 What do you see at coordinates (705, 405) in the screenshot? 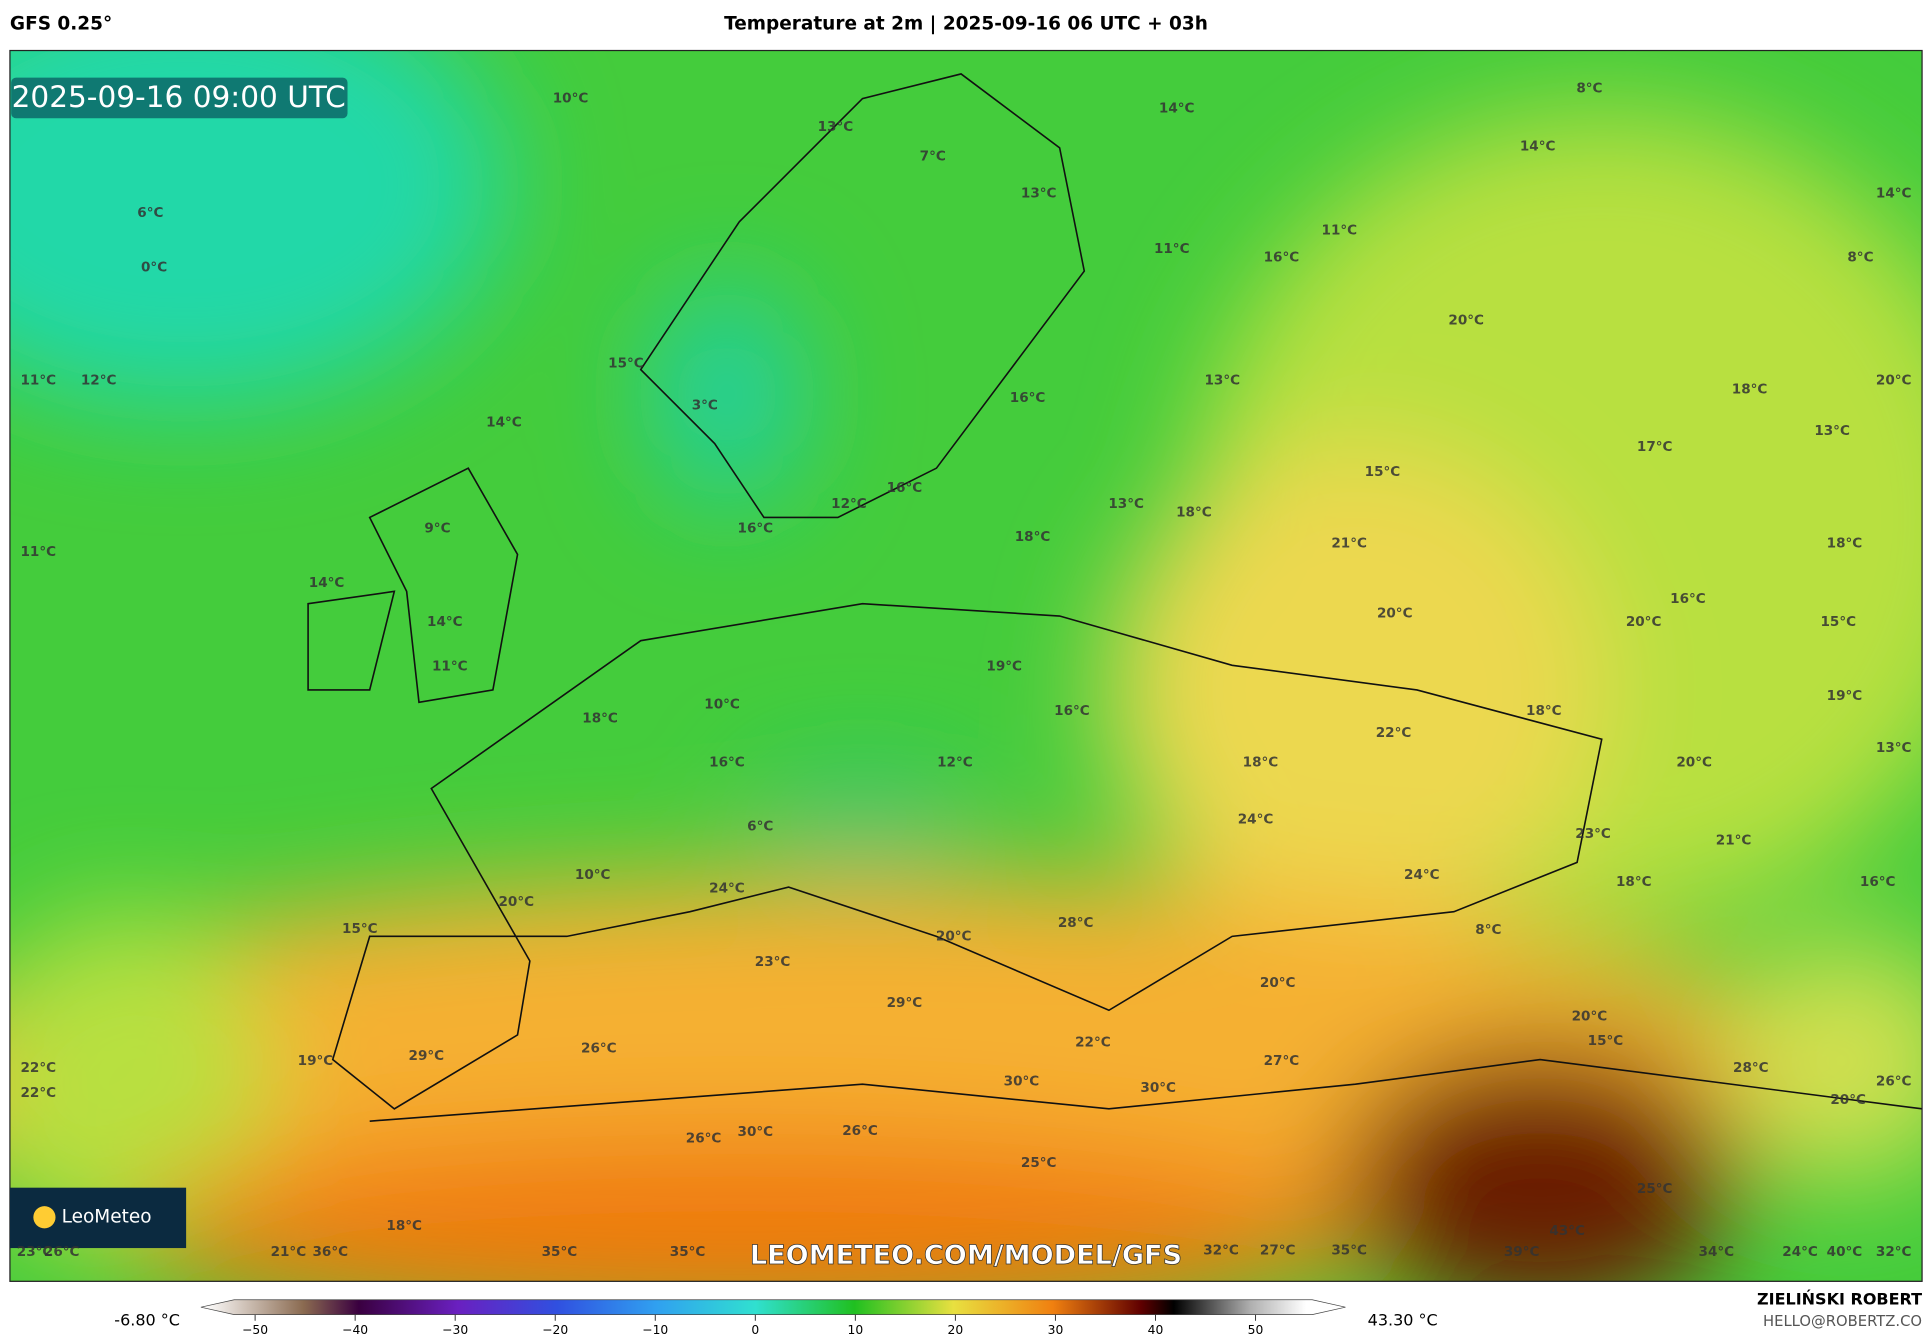
I see `temperature-label: 3°C` at bounding box center [705, 405].